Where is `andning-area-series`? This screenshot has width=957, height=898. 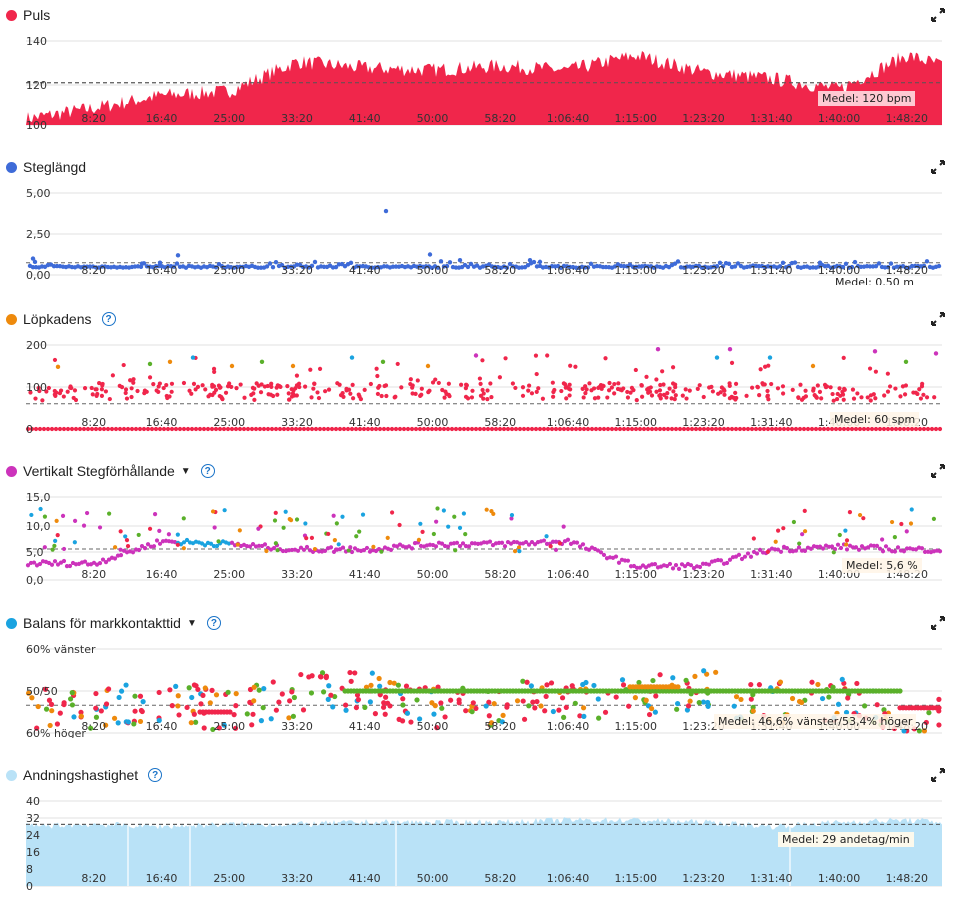 andning-area-series is located at coordinates (484, 851).